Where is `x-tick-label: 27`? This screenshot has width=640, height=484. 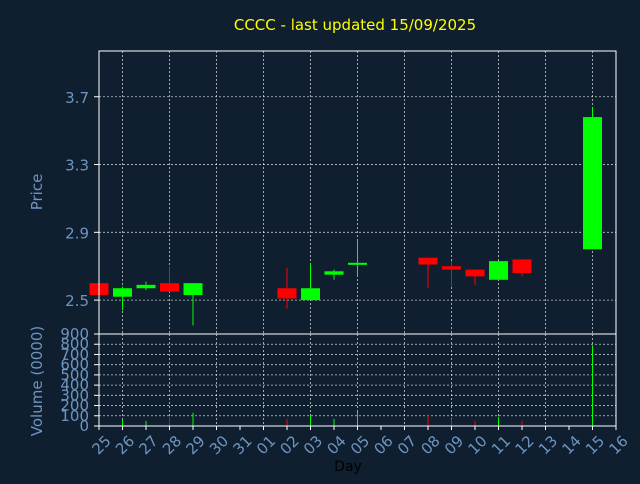
x-tick-label: 27 is located at coordinates (149, 445).